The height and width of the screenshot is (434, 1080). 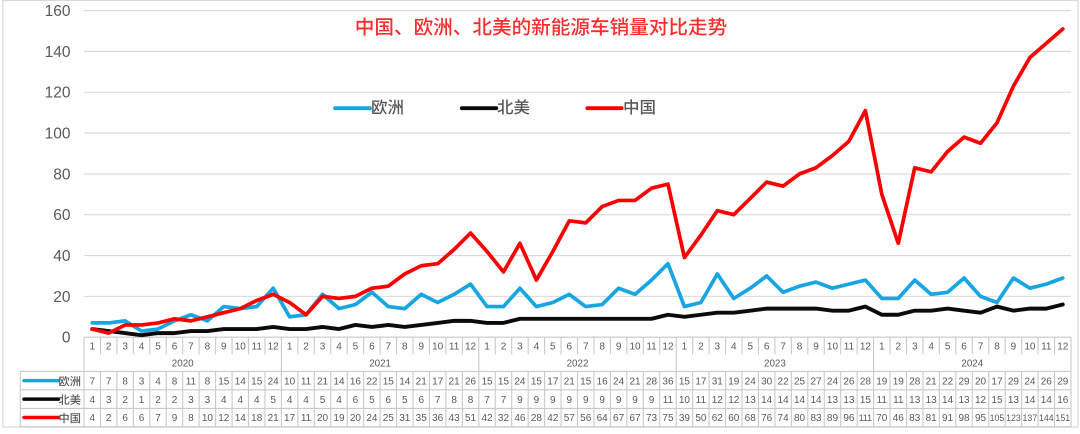 I want to click on svg-text: 0, so click(x=66, y=338).